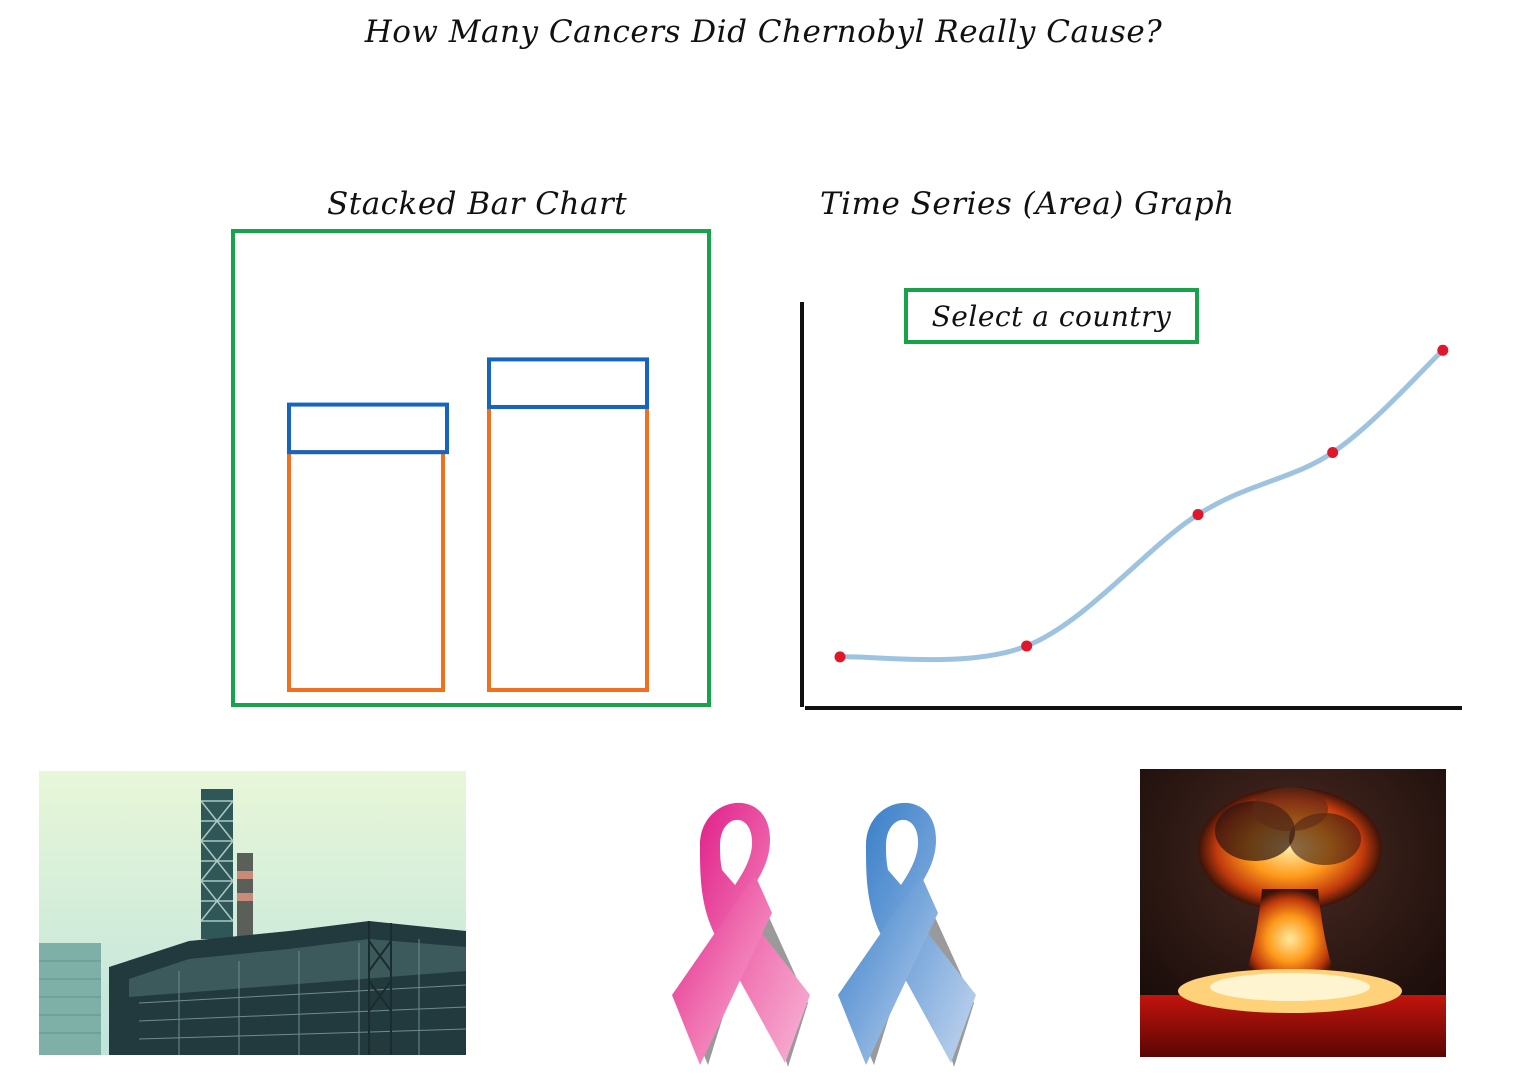 This screenshot has height=1085, width=1527. I want to click on stacked-bar-1-top-segment, so click(368, 428).